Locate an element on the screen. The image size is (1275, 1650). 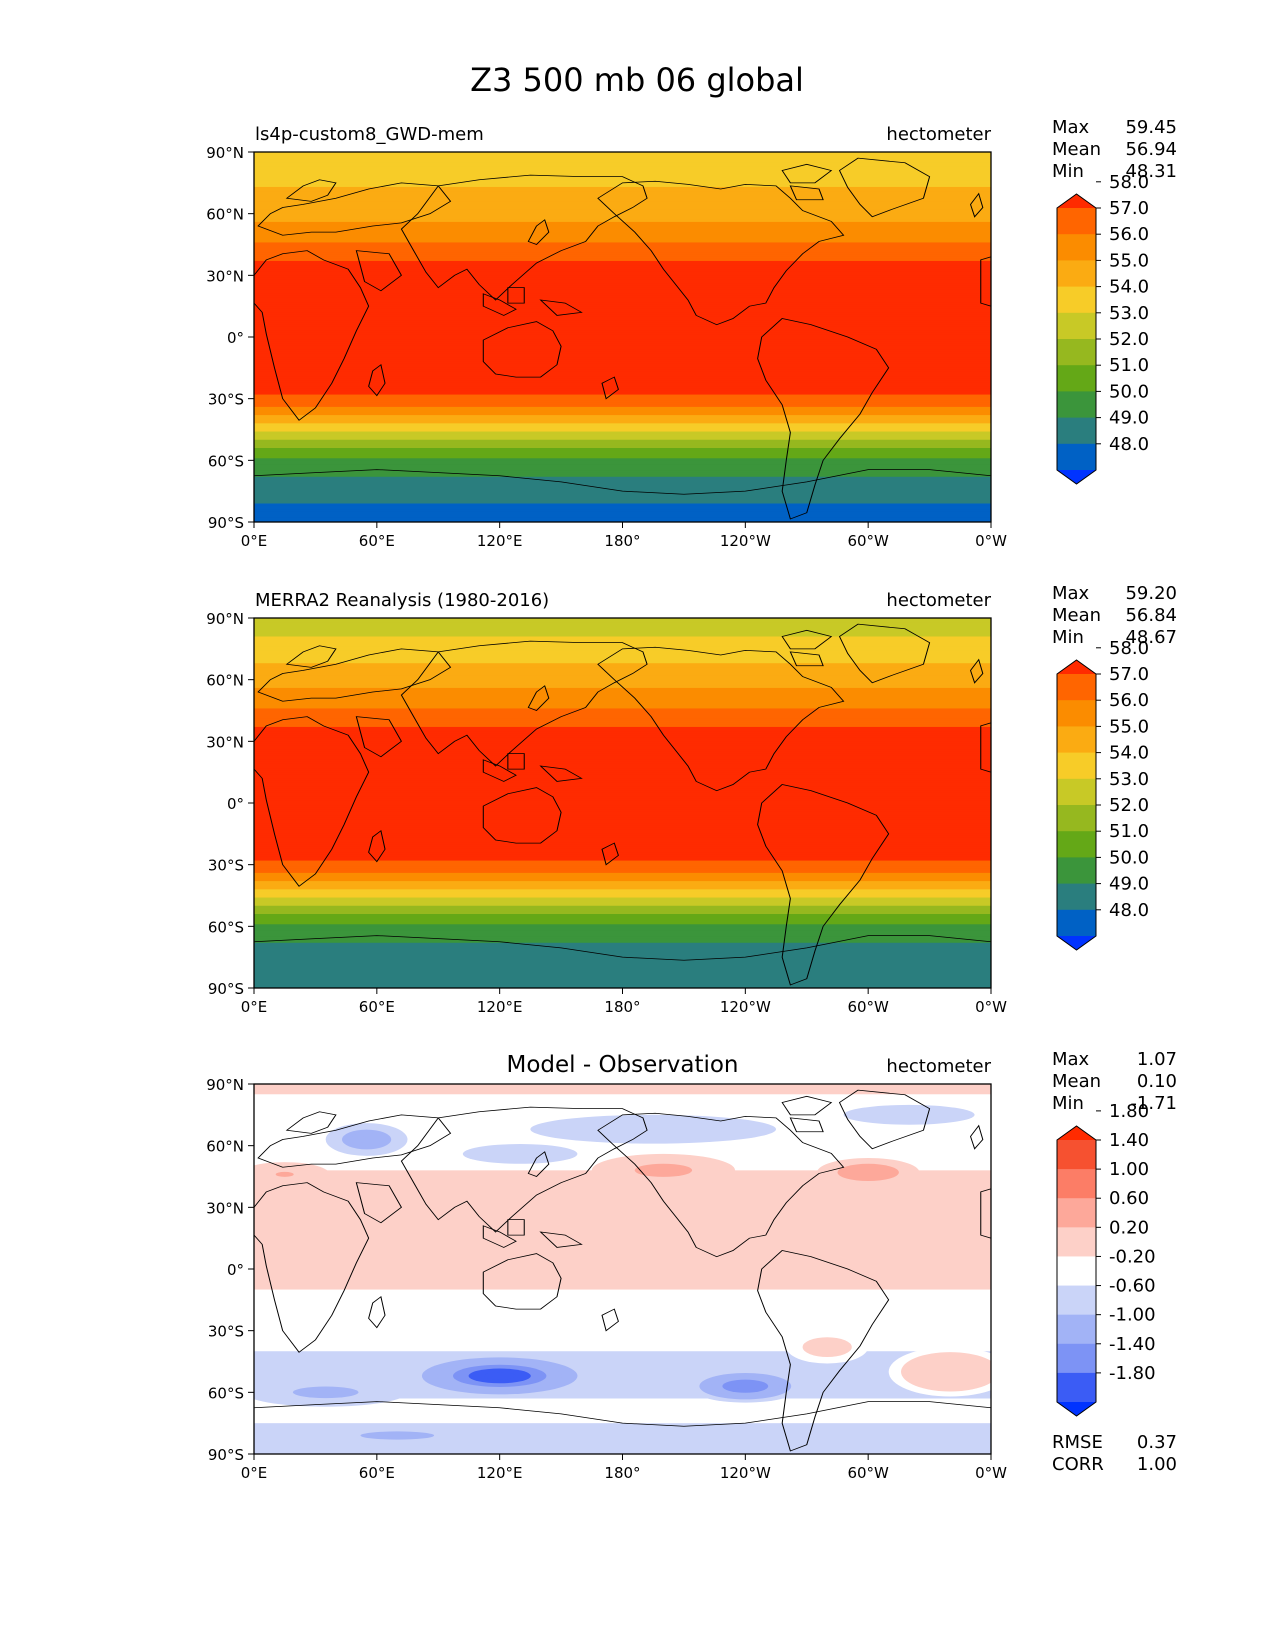
xtick-label: 120°W is located at coordinates (745, 1007).